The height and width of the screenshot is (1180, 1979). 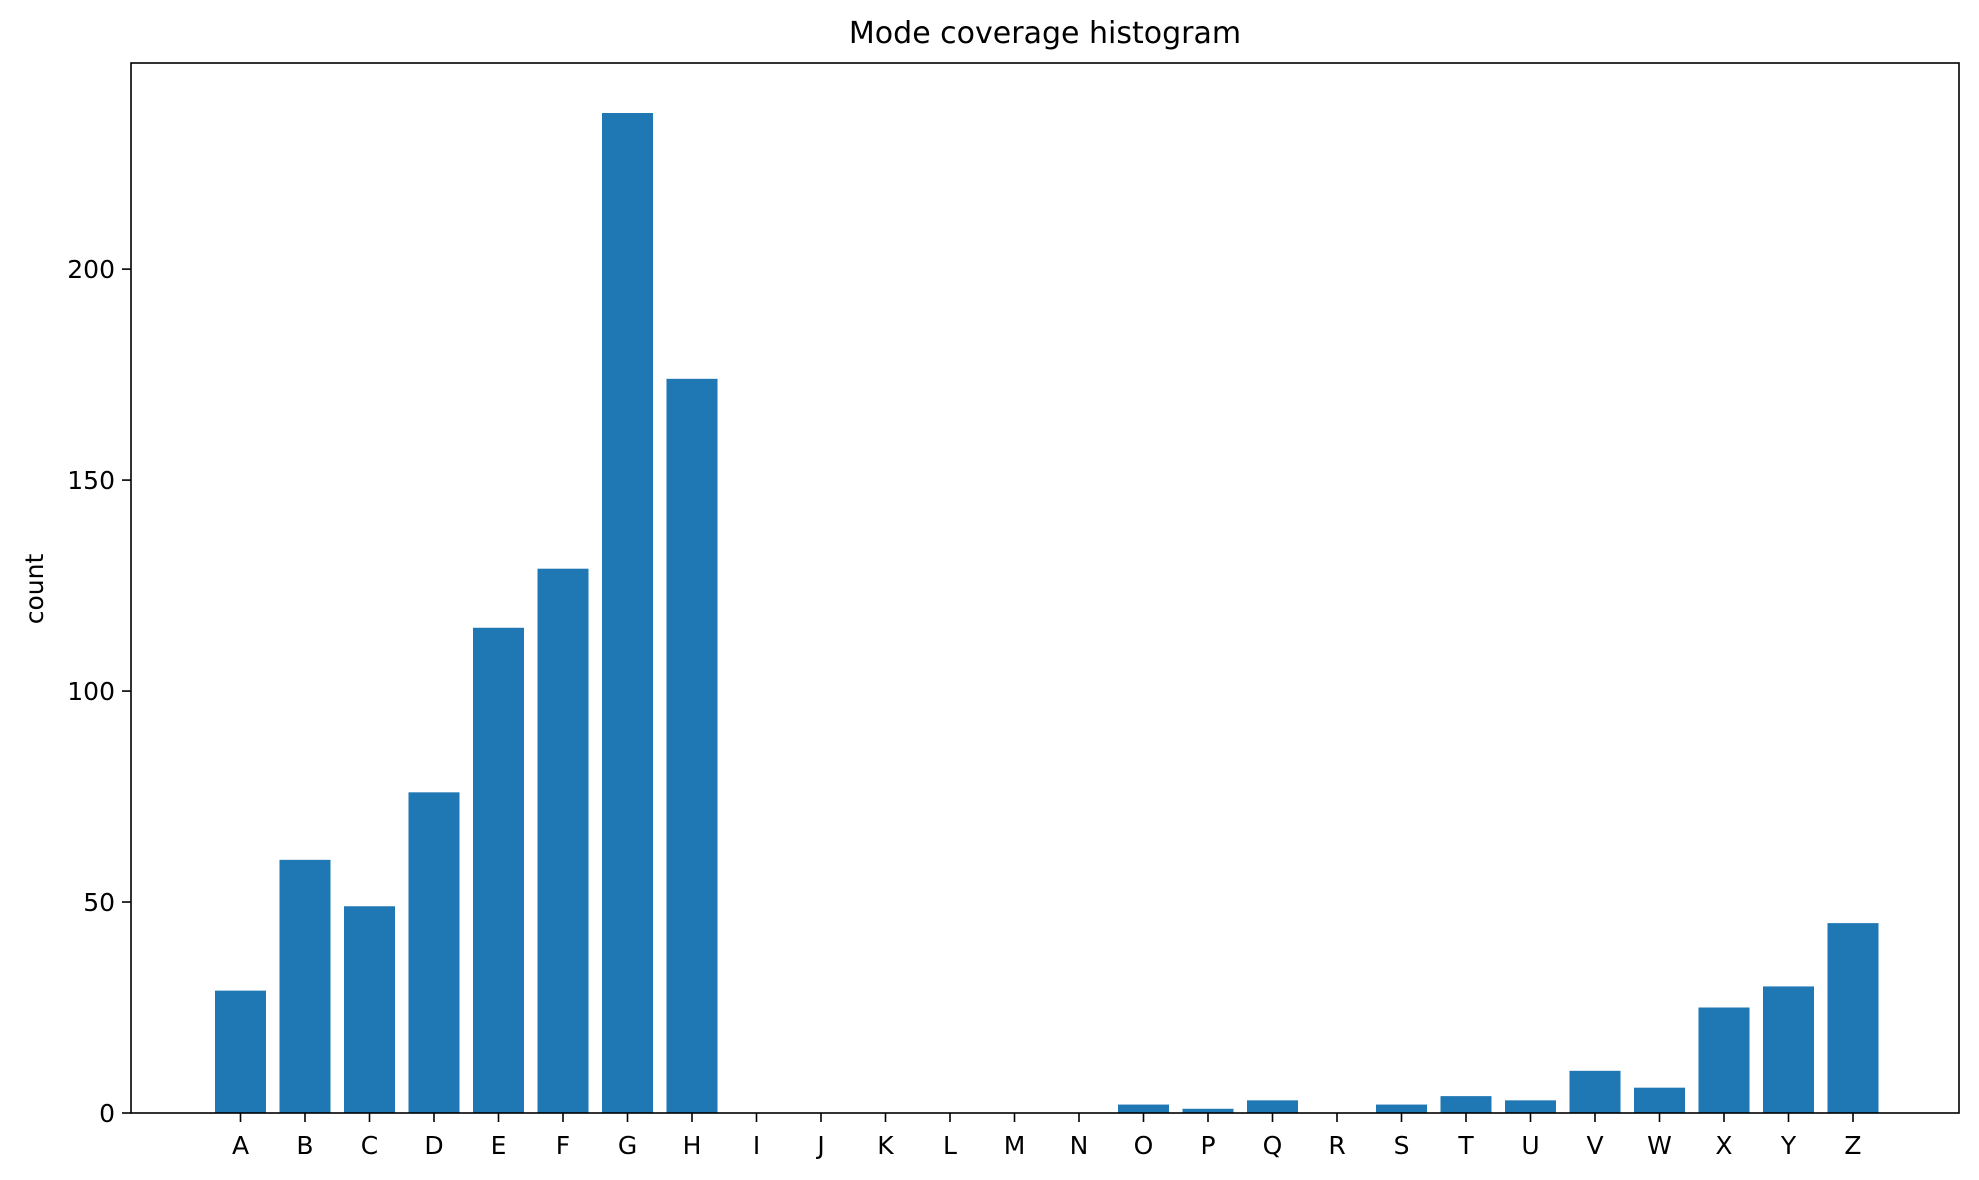 What do you see at coordinates (1402, 1145) in the screenshot?
I see `x-tick-label: S` at bounding box center [1402, 1145].